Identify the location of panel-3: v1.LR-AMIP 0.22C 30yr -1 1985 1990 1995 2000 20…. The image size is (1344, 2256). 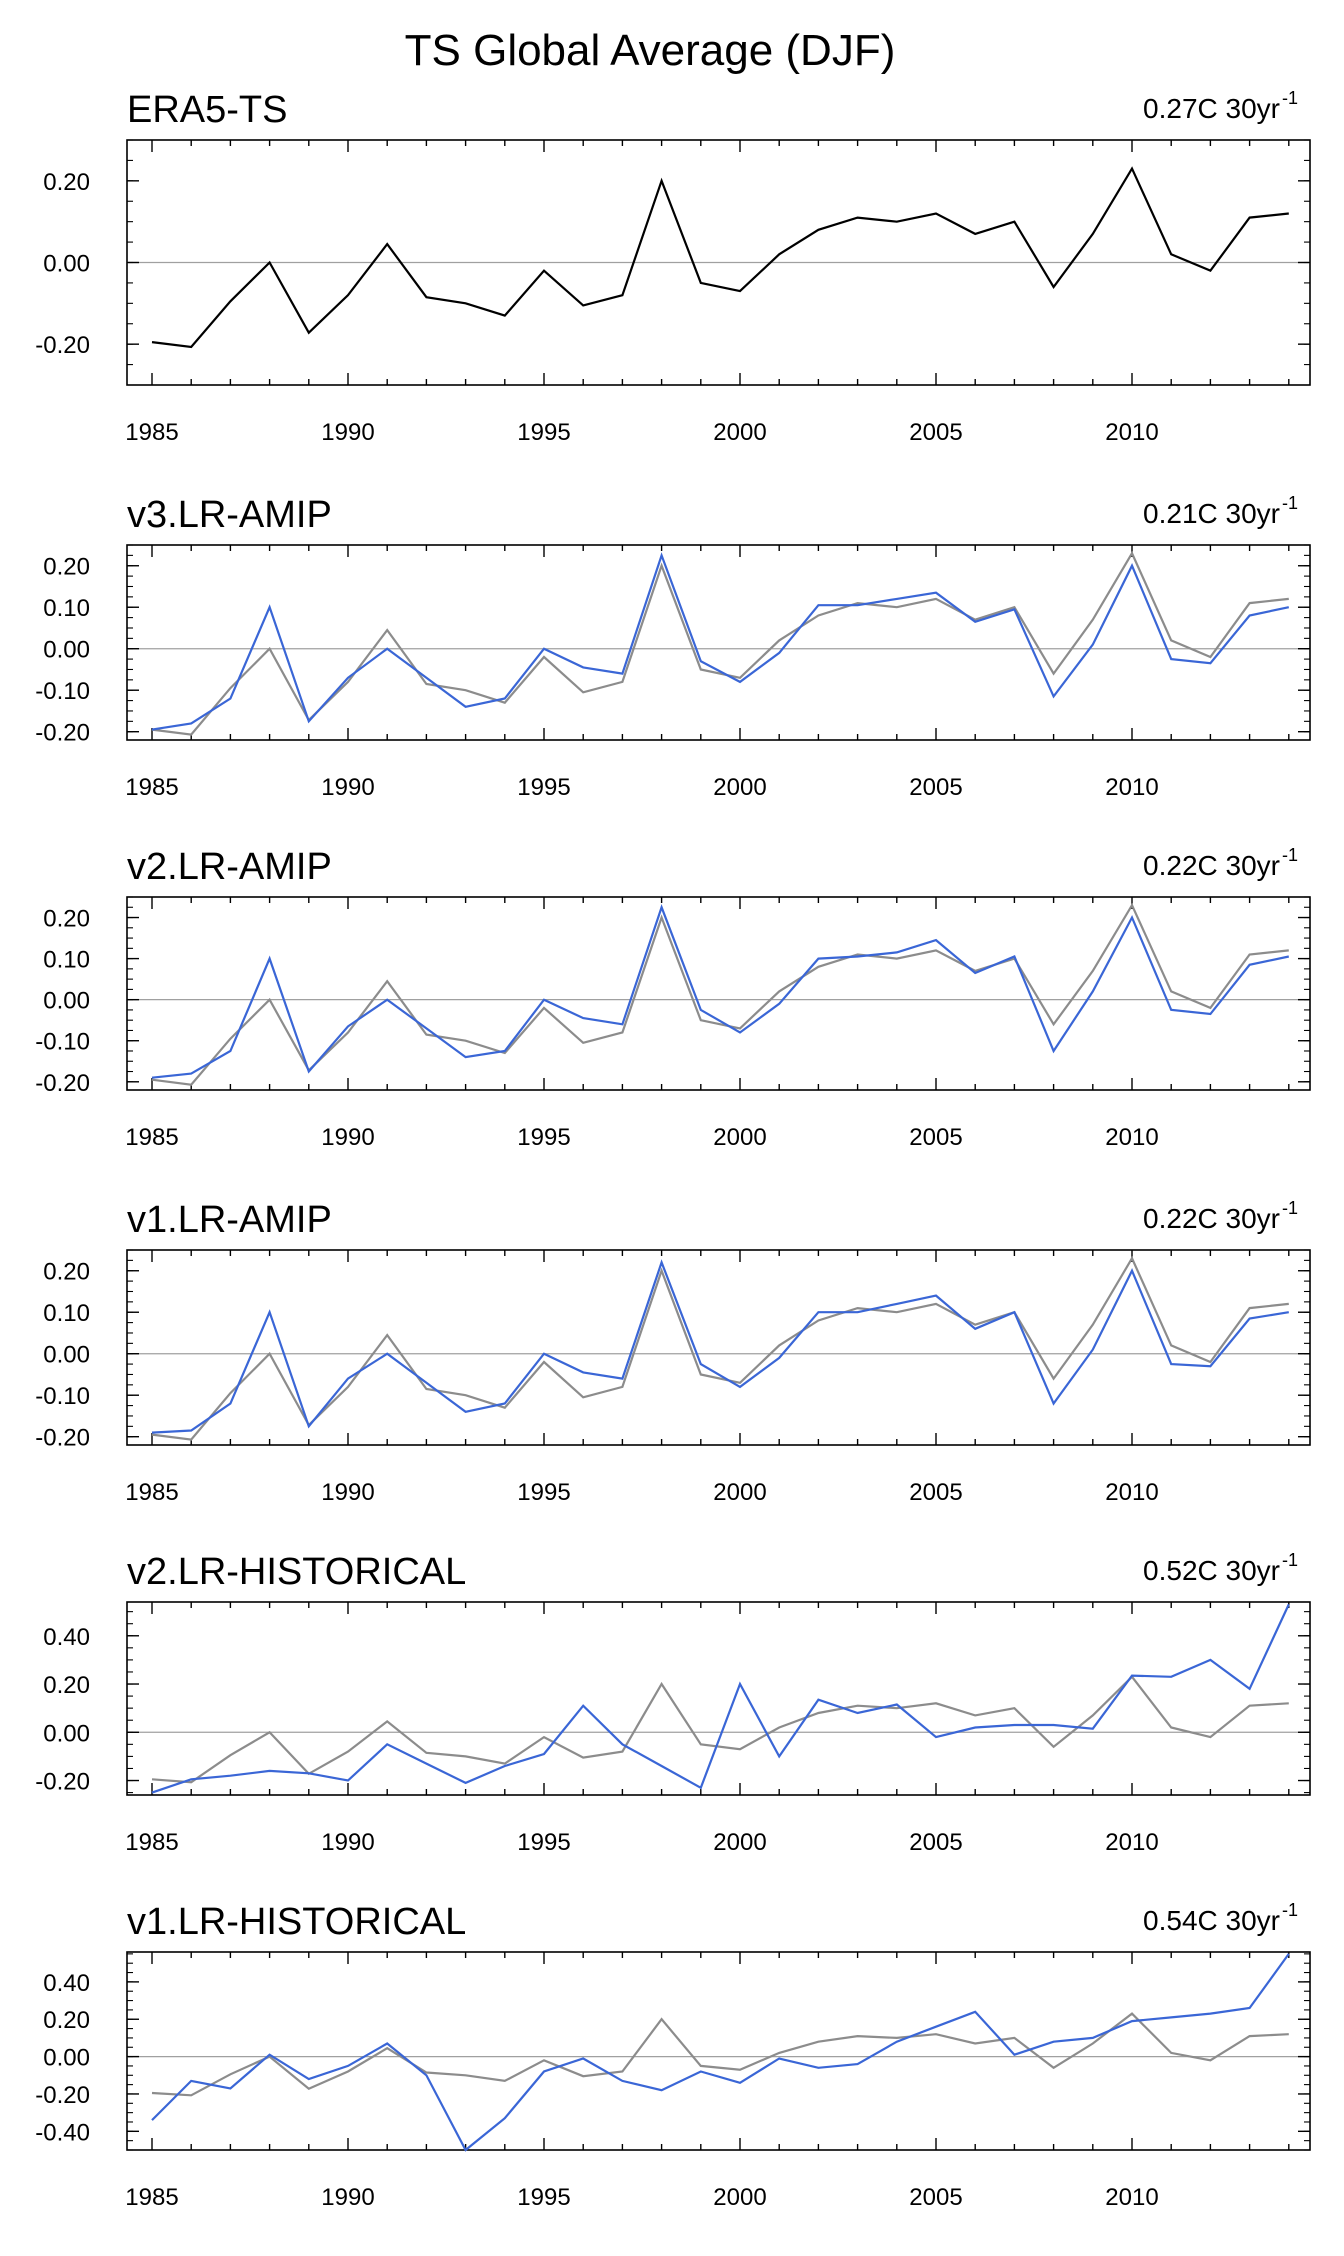
(673, 1352).